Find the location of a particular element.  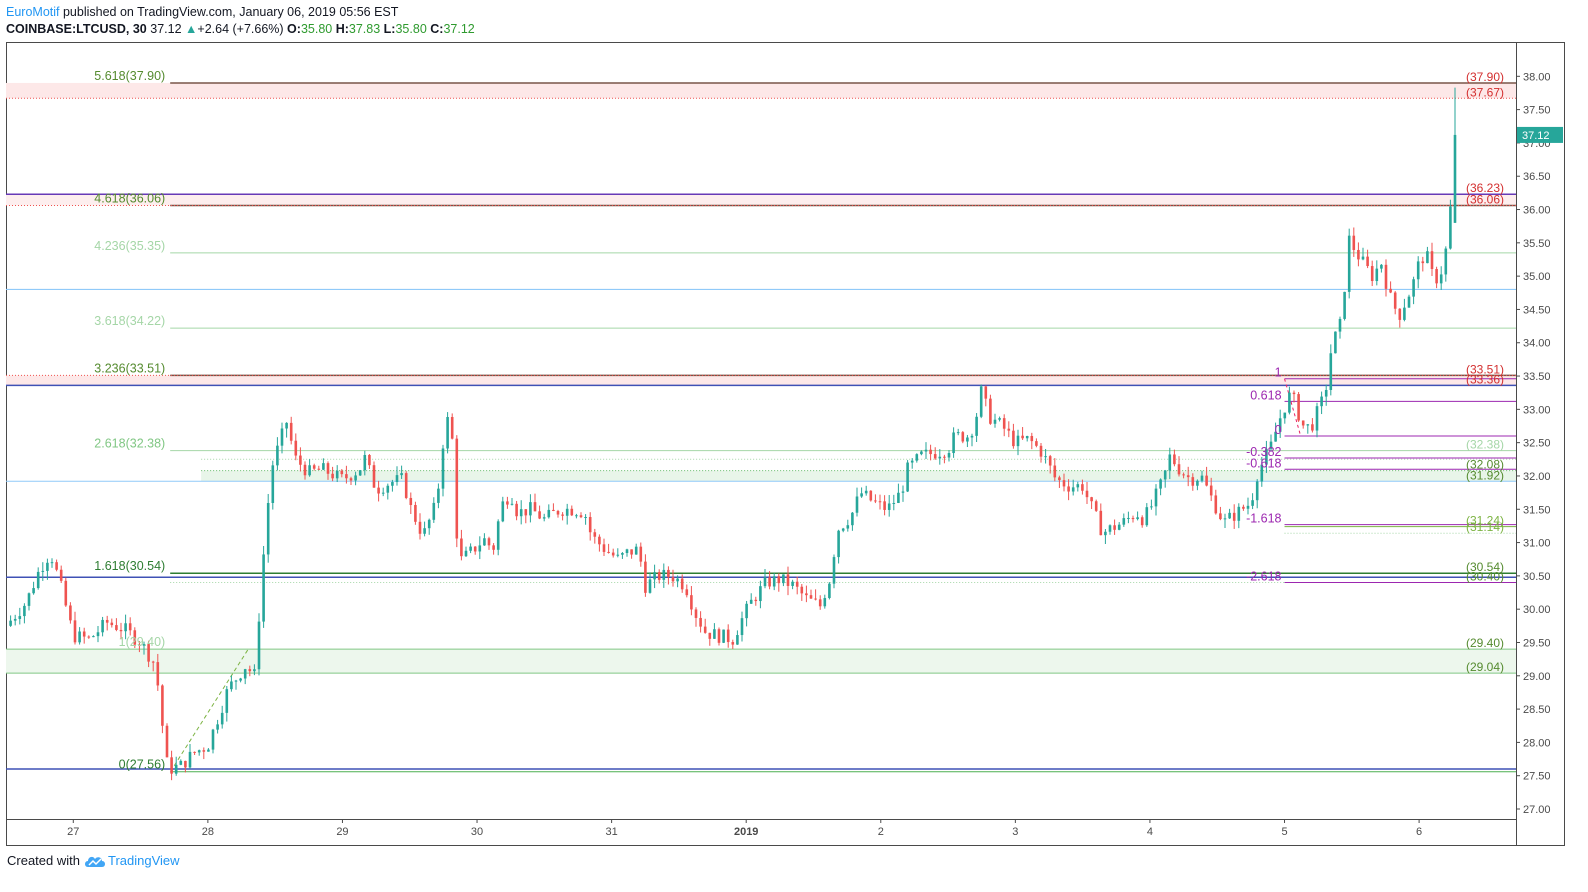

tradingview-logo: TradingView is located at coordinates (132, 860).